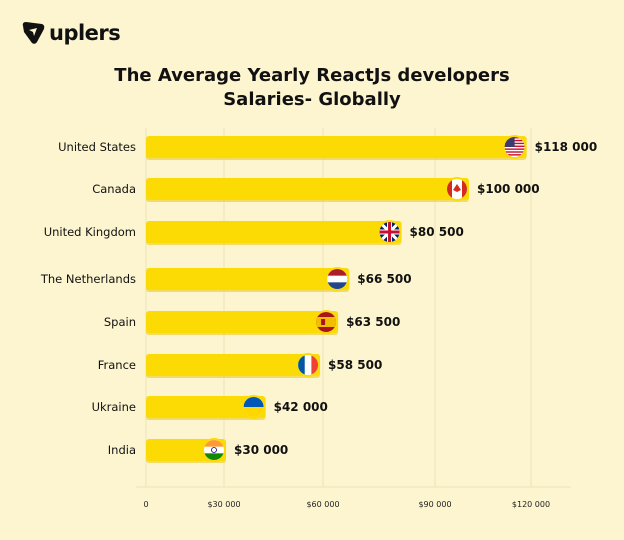 Image resolution: width=624 pixels, height=540 pixels. What do you see at coordinates (384, 279) in the screenshot?
I see `data-label: $66 500` at bounding box center [384, 279].